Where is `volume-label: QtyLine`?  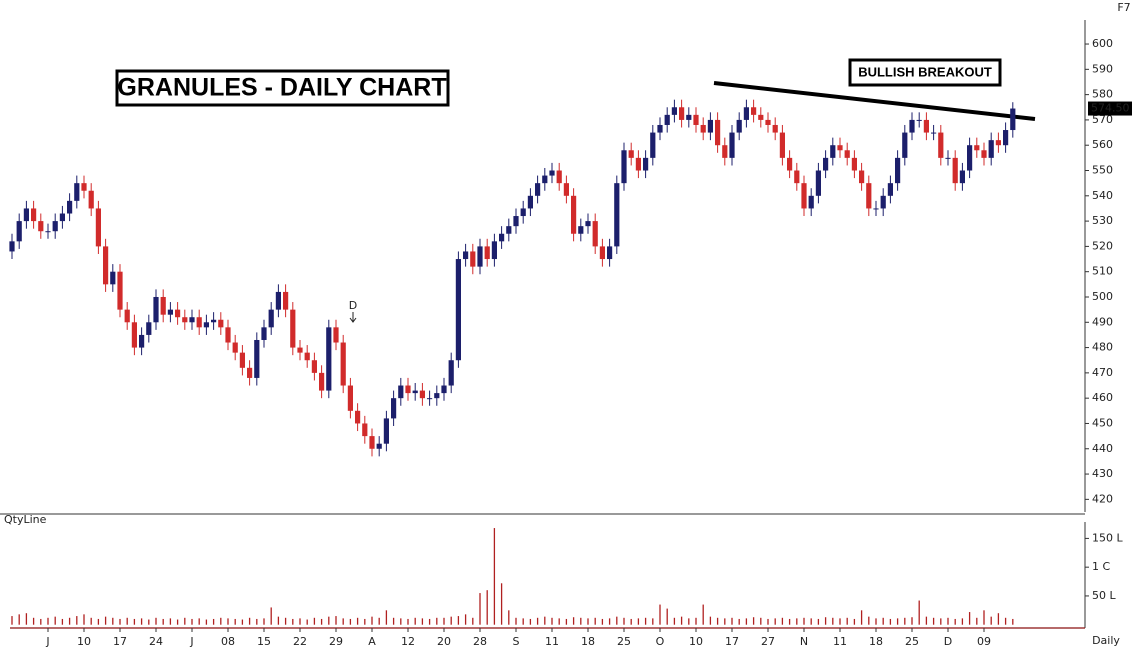
volume-label: QtyLine is located at coordinates (25, 519).